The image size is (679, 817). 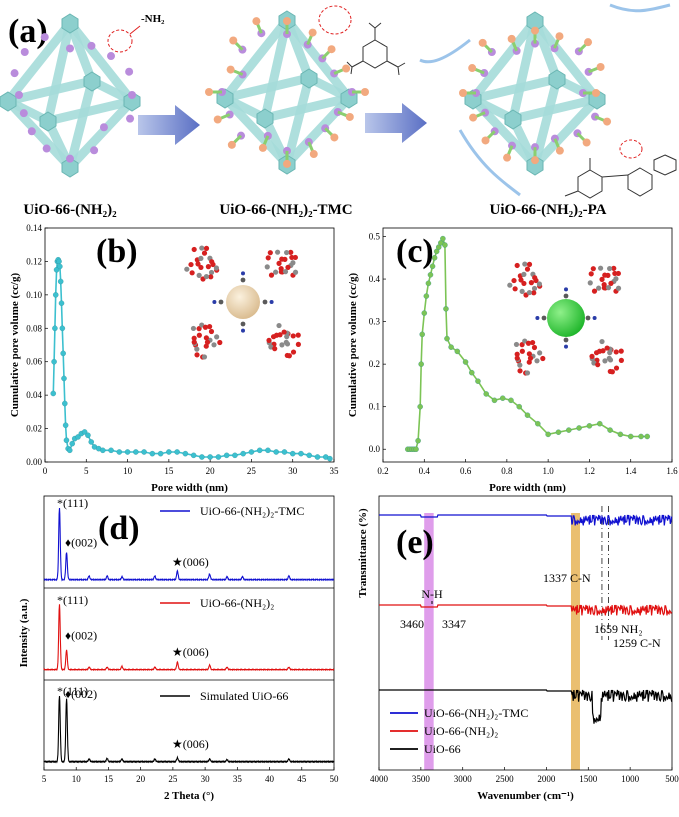 I want to click on nh2-band, so click(x=575, y=641).